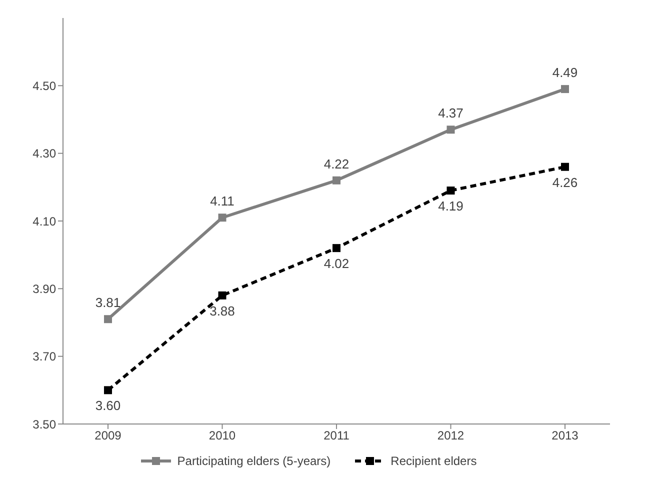 This screenshot has height=485, width=648. I want to click on legend-label: Recipient elders, so click(433, 461).